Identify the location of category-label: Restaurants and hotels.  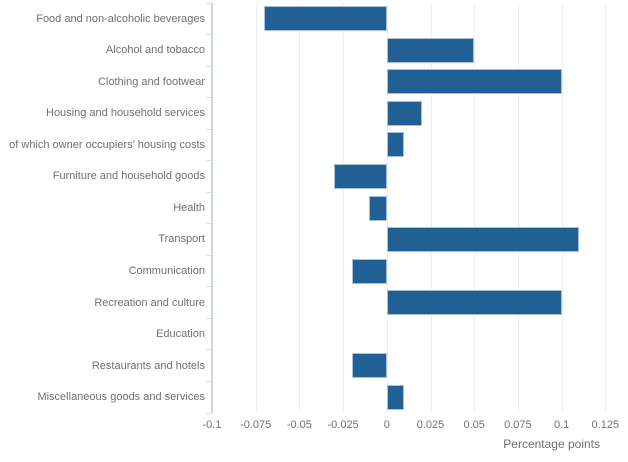
(148, 365).